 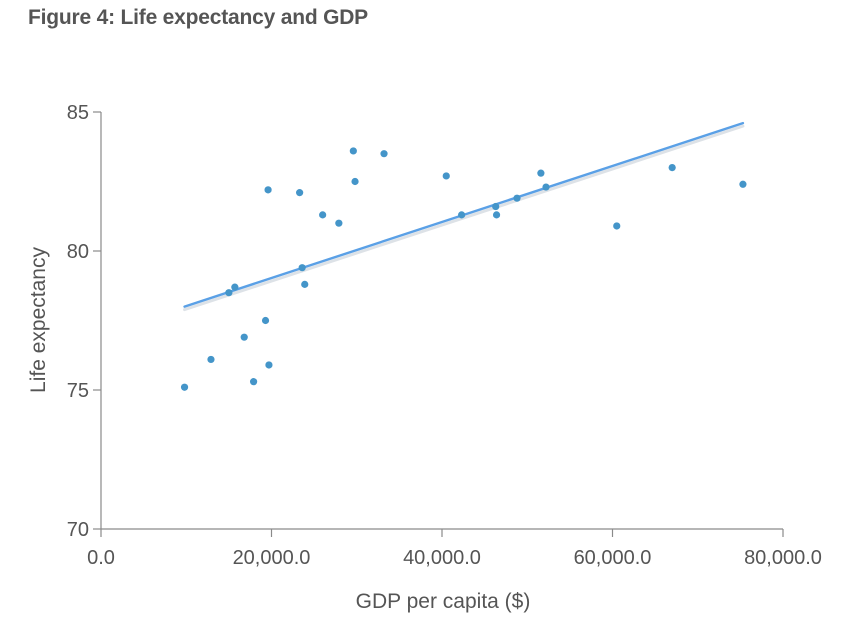 What do you see at coordinates (272, 558) in the screenshot?
I see `x-tick-label: 20,000.0` at bounding box center [272, 558].